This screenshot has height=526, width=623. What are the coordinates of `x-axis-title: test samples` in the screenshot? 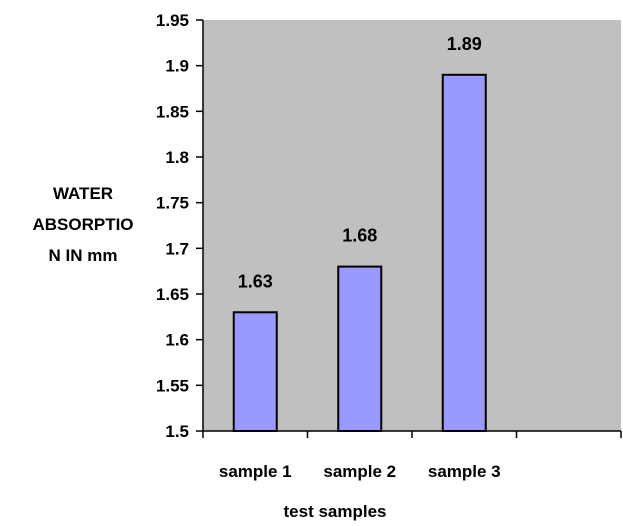 It's located at (335, 511).